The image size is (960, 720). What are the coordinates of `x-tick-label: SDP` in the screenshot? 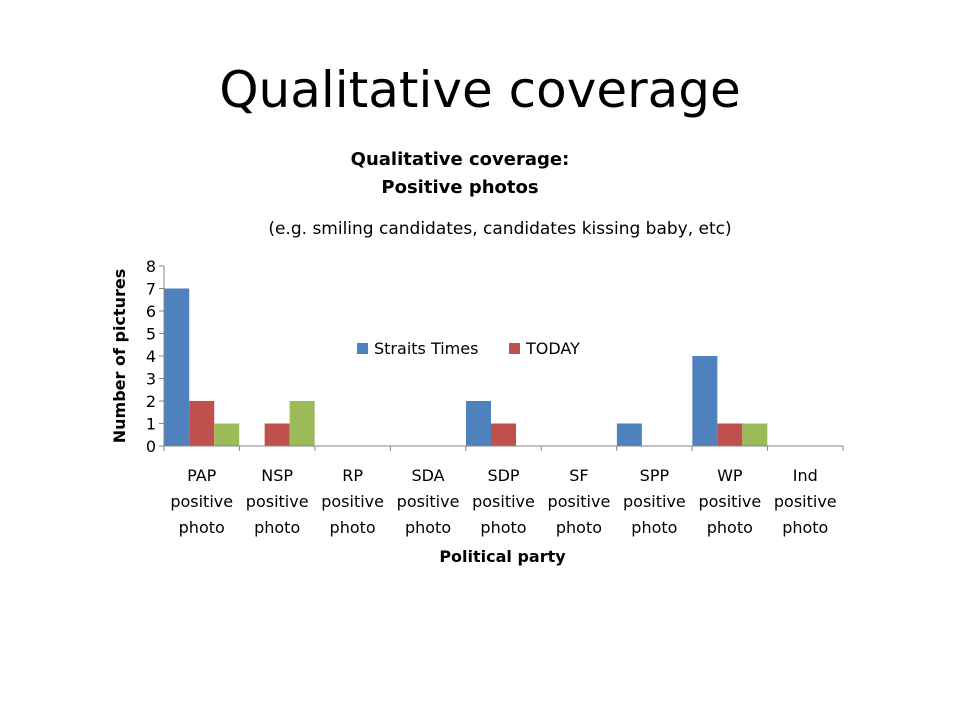 It's located at (503, 475).